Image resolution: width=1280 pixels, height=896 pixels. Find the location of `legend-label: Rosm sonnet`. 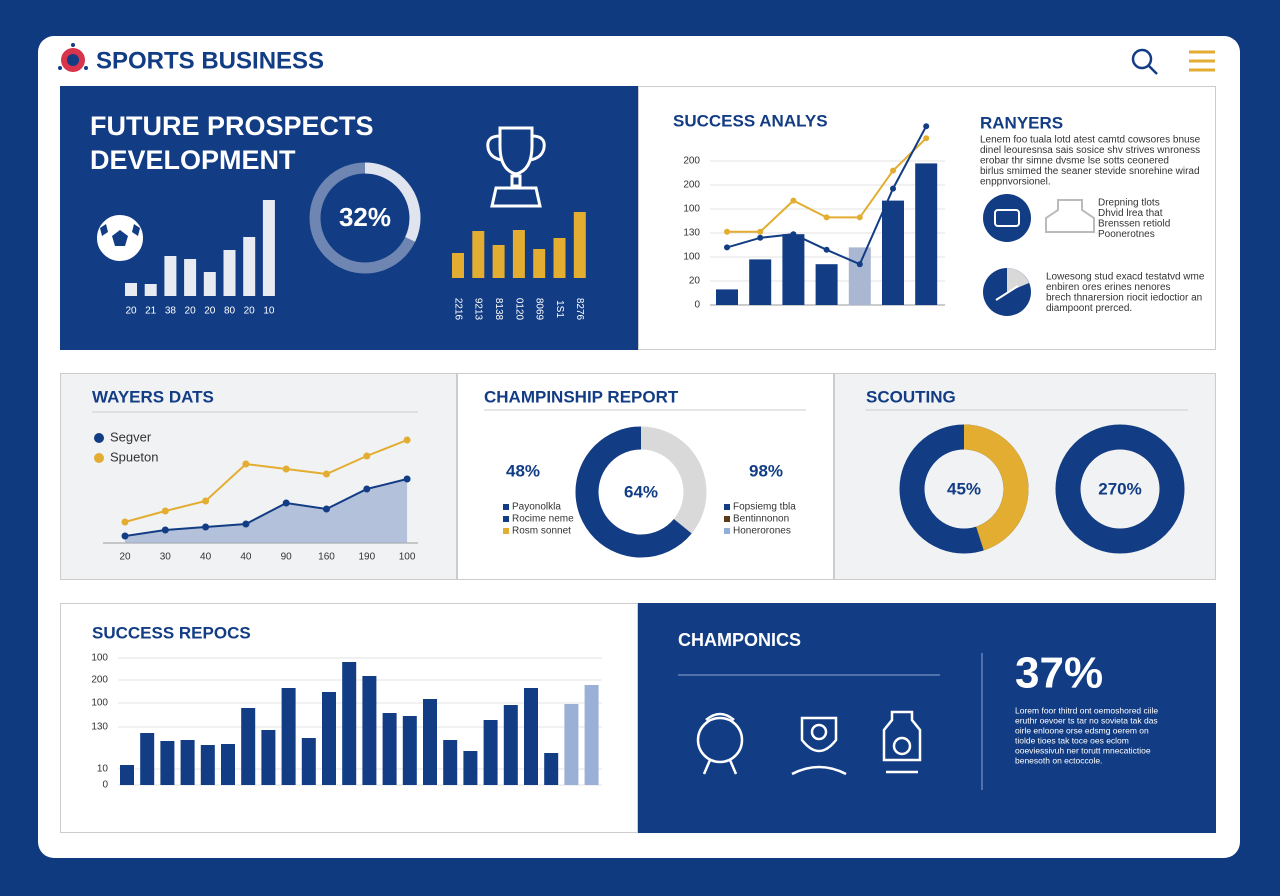

legend-label: Rosm sonnet is located at coordinates (541, 531).